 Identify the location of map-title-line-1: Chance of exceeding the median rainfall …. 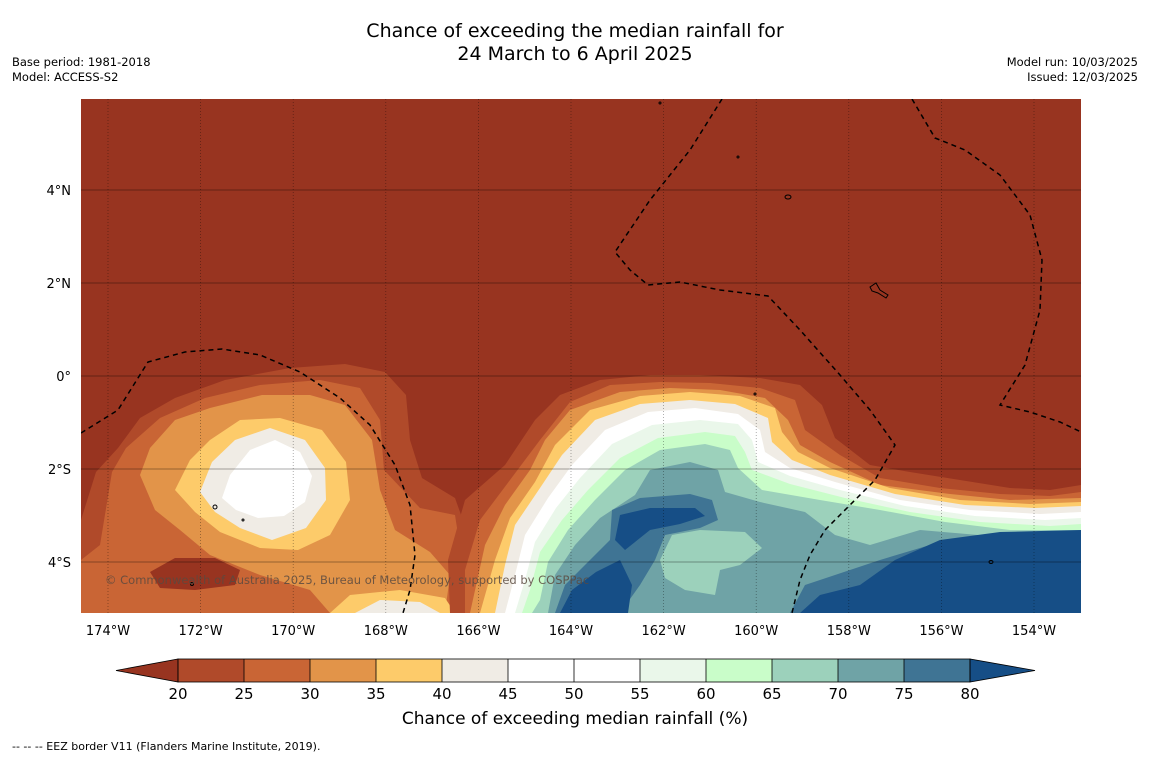
(575, 31).